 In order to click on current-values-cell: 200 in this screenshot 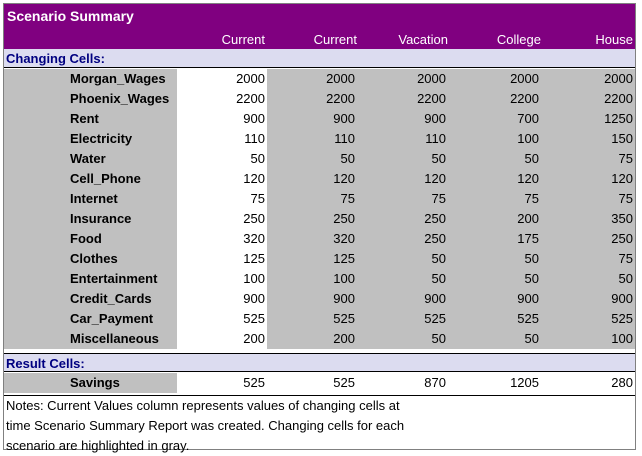, I will do `click(222, 339)`.